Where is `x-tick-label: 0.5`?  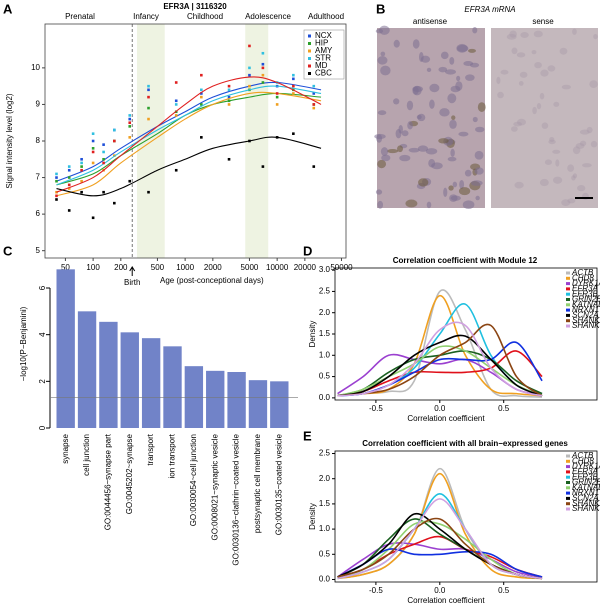
x-tick-label: 0.5 is located at coordinates (504, 590).